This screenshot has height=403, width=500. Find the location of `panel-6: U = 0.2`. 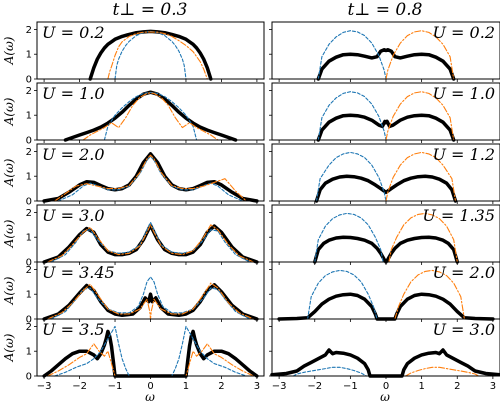

panel-6: U = 0.2 is located at coordinates (384, 51).